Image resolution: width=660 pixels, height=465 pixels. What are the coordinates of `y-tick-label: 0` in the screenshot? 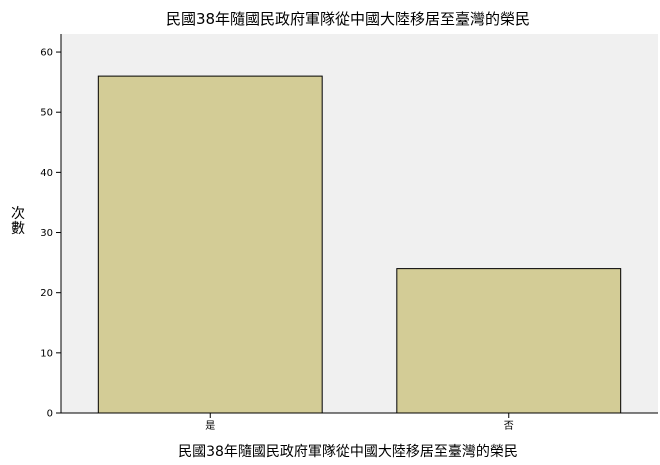 It's located at (50, 414).